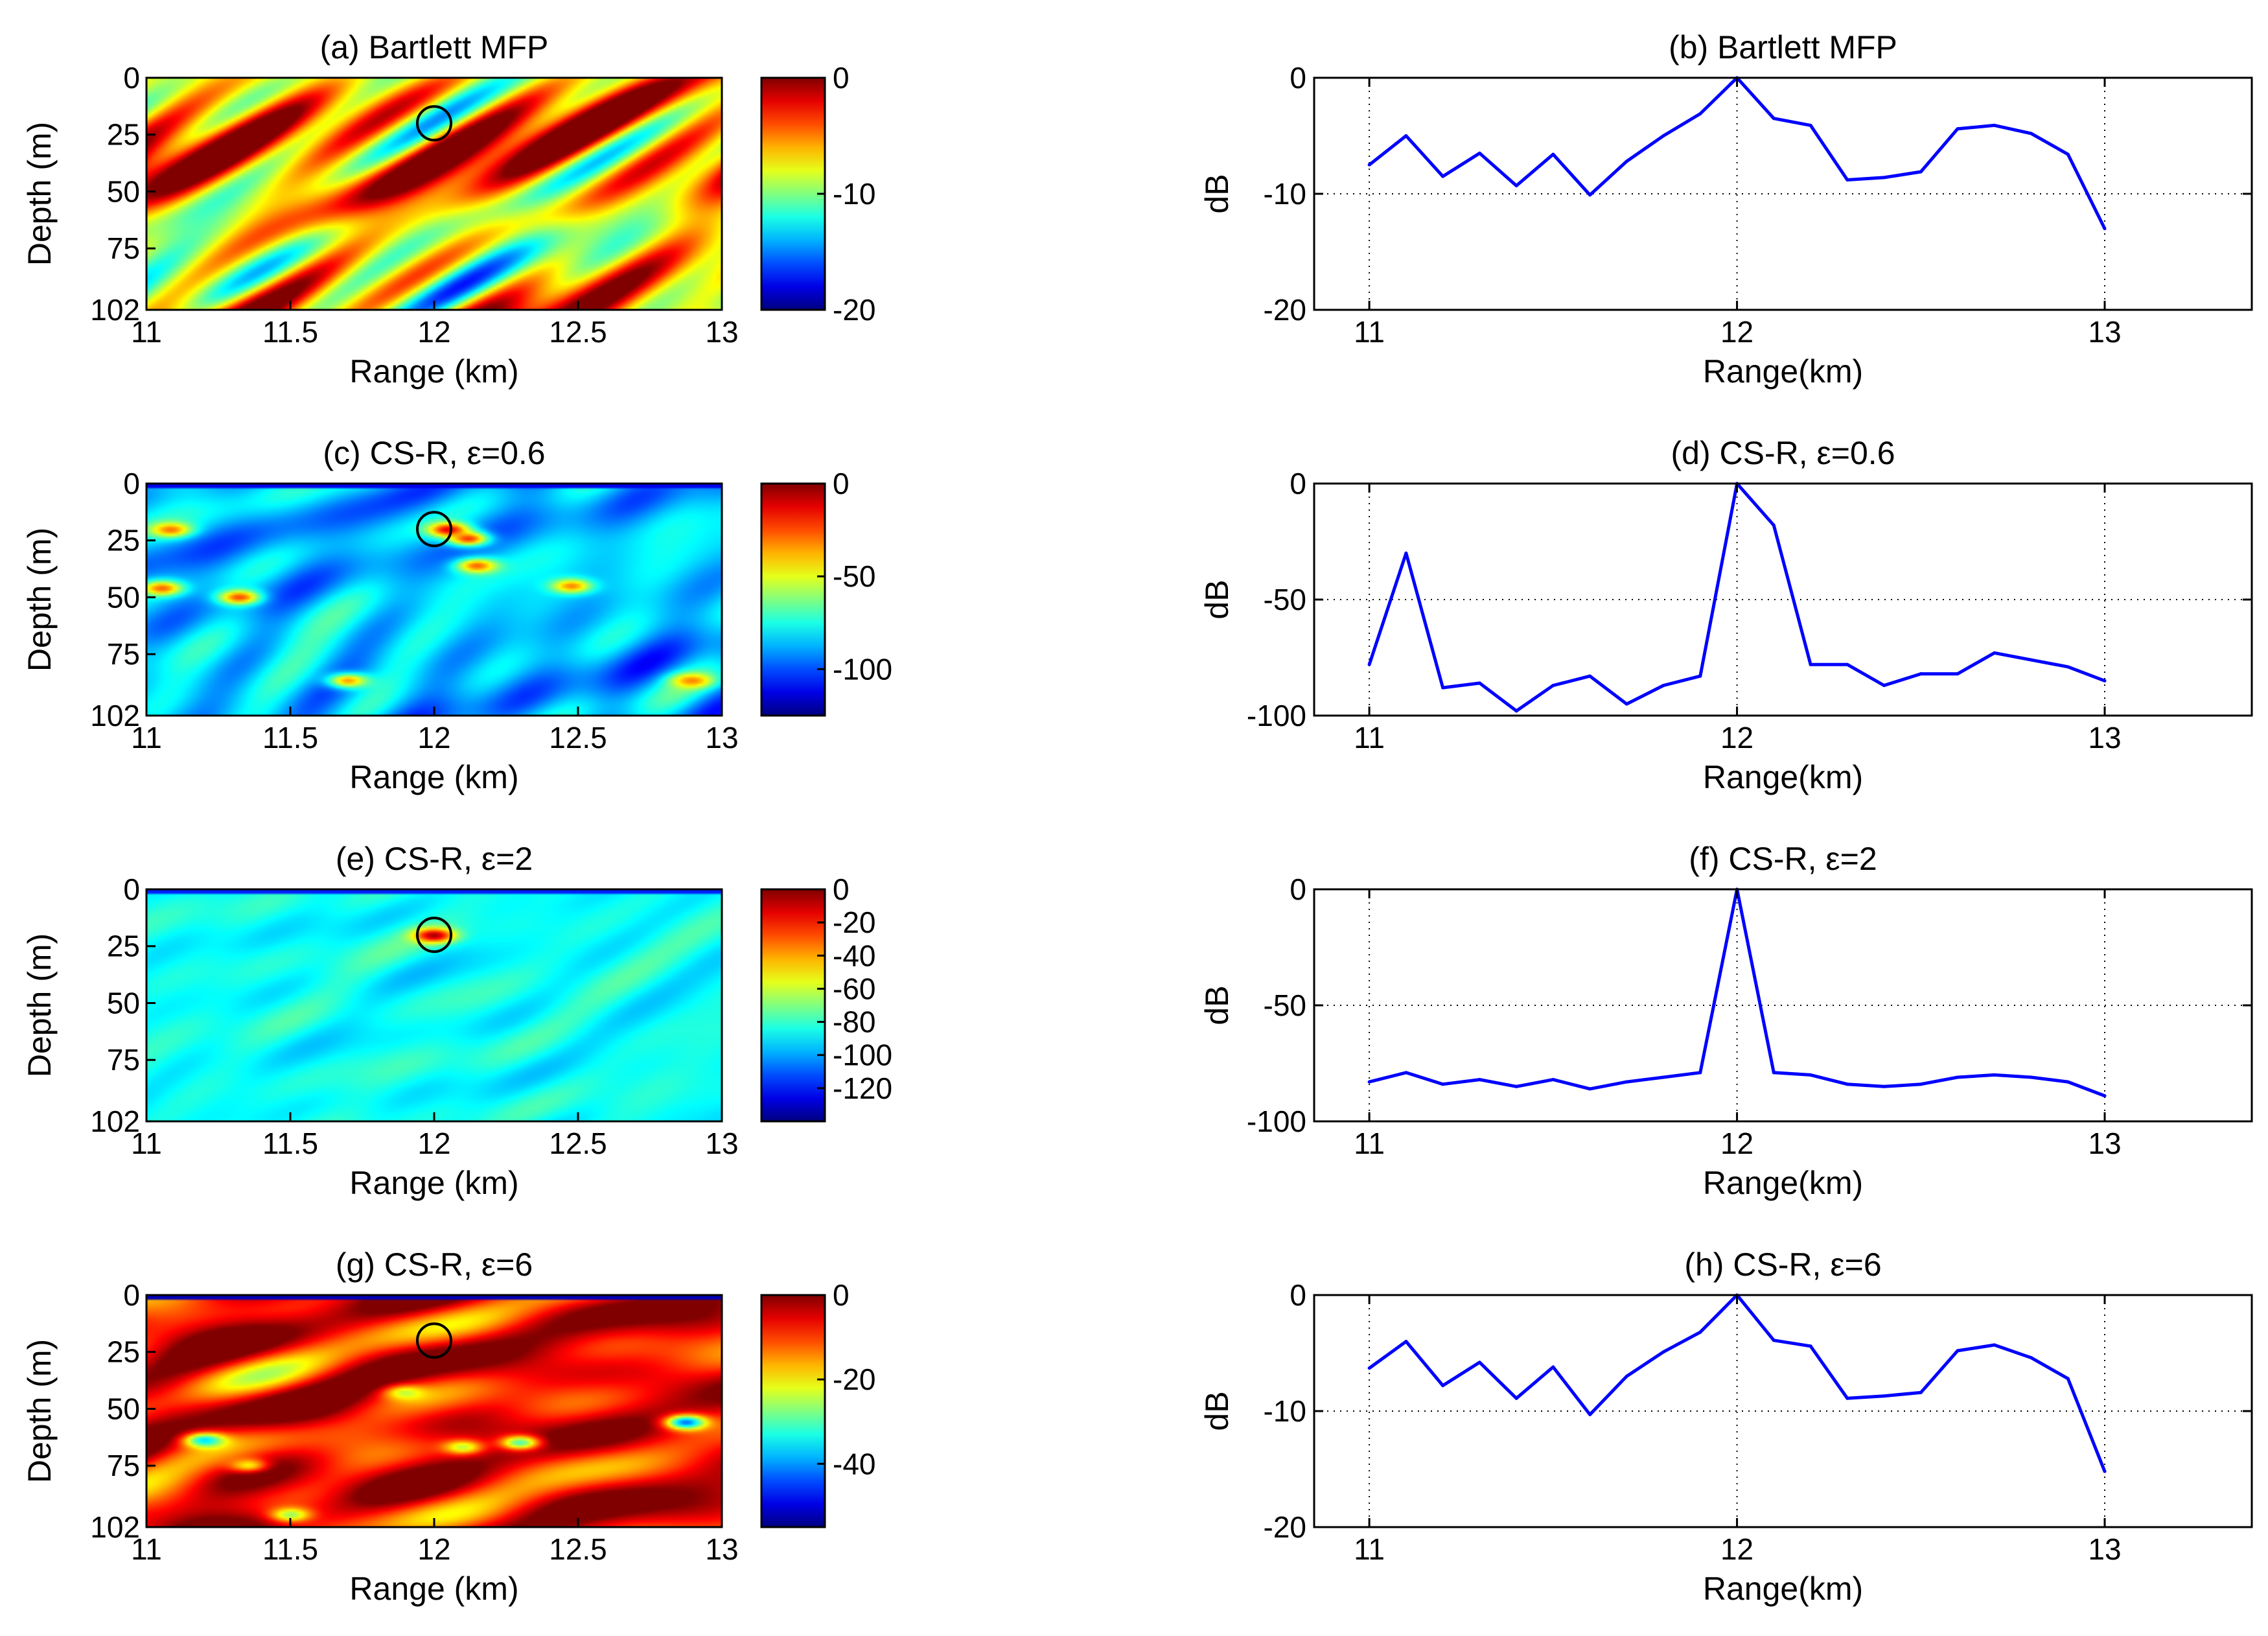 Image resolution: width=2268 pixels, height=1636 pixels. I want to click on colorbar-tick-label: -50, so click(854, 576).